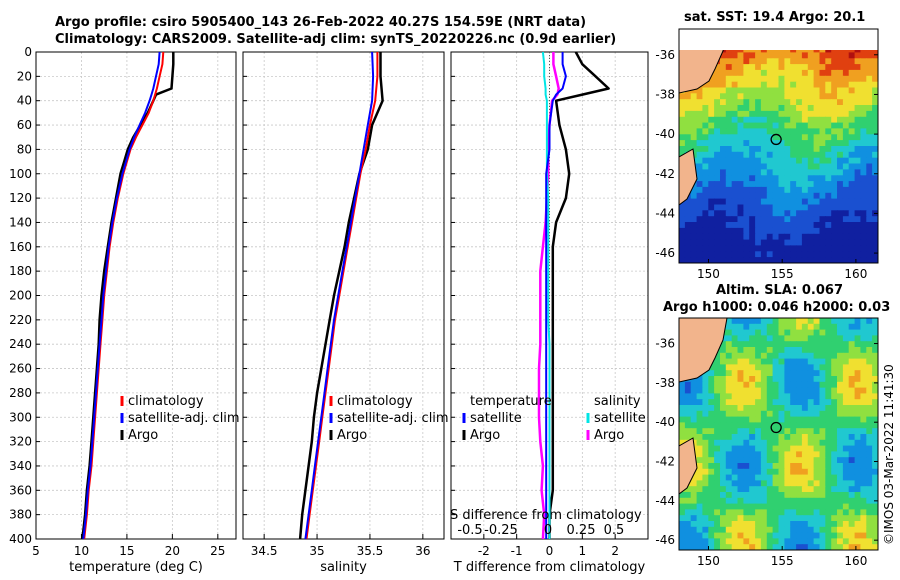 The width and height of the screenshot is (900, 580). I want to click on difference-xtick-label: -1, so click(517, 551).